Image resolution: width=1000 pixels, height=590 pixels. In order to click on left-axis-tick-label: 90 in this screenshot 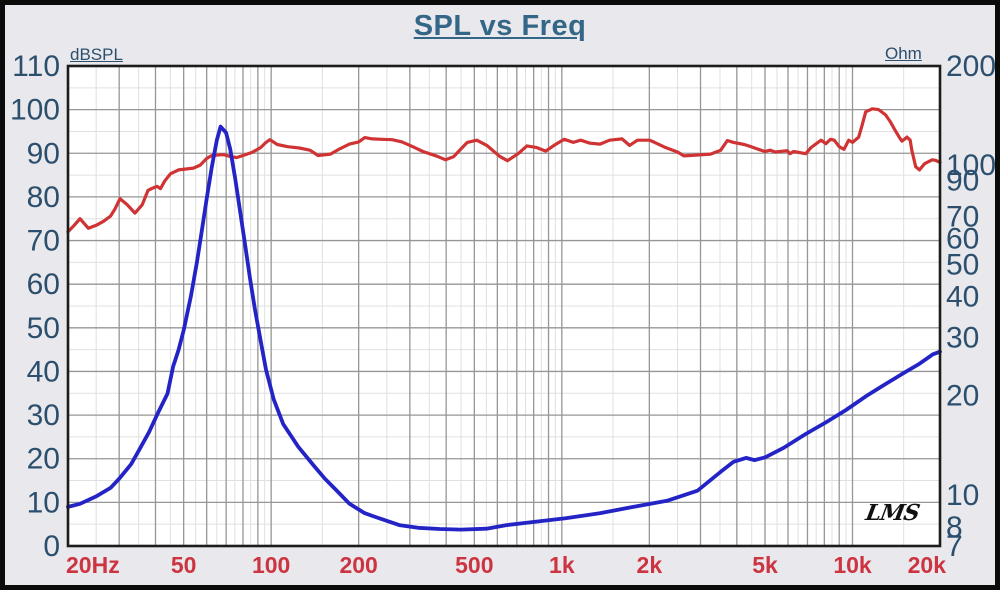, I will do `click(43, 153)`.